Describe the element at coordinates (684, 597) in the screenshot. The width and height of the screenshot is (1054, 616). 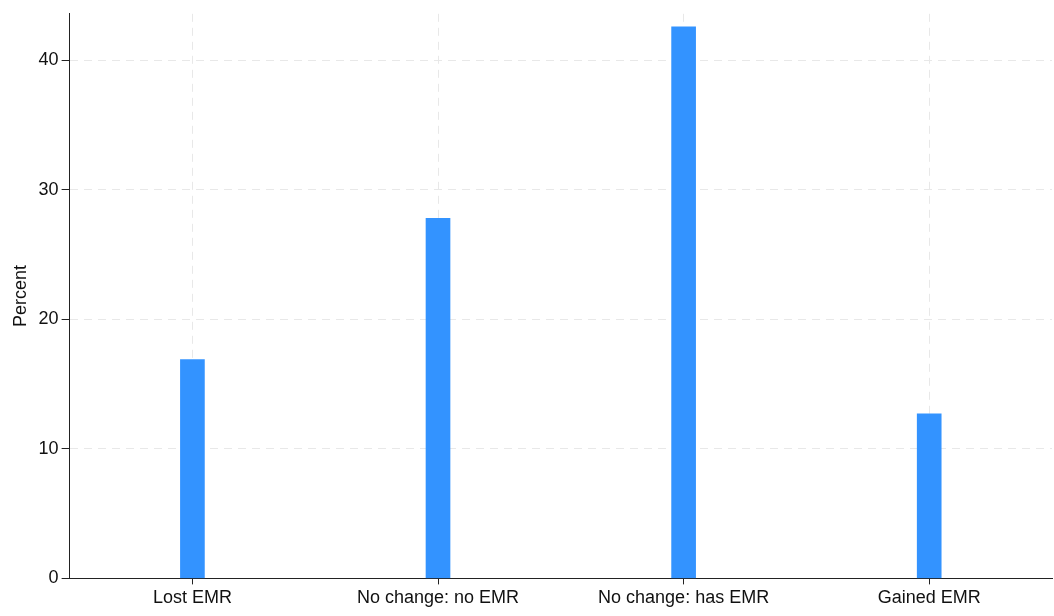
I see `x-tick-label: No change: has EMR` at that location.